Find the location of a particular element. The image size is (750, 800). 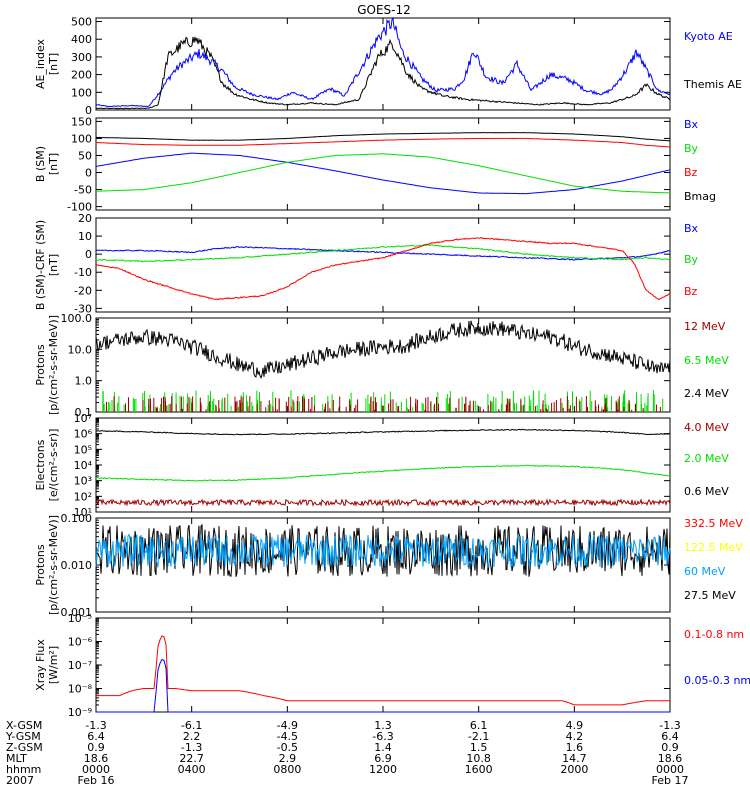

ephemeris-value: 4.2 is located at coordinates (575, 736).